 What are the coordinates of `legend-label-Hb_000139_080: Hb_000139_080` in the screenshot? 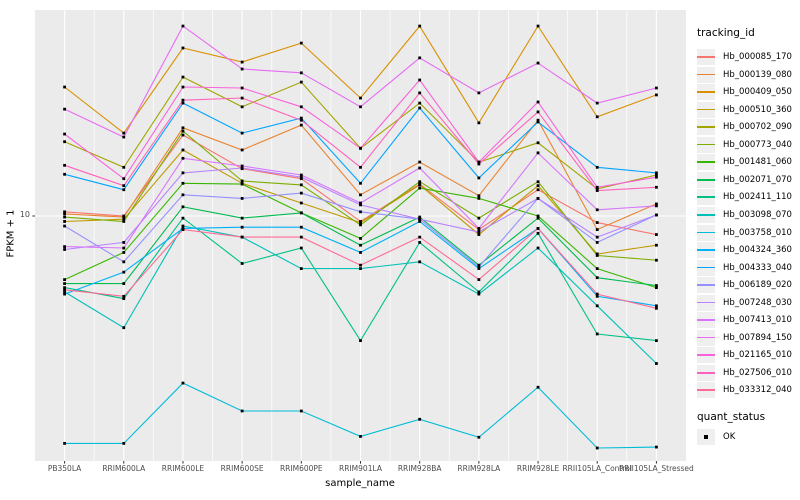 It's located at (757, 74).